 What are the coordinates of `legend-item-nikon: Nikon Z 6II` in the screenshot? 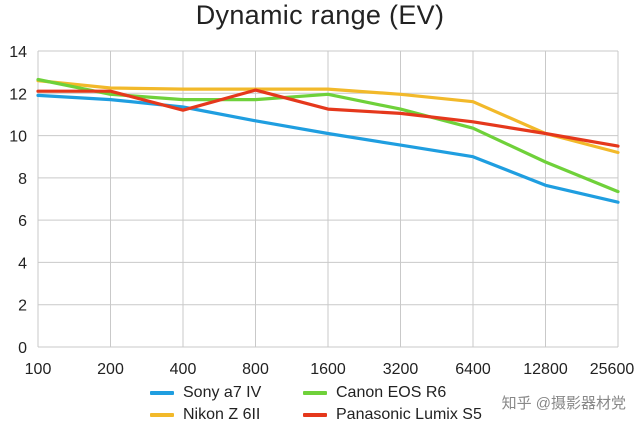 It's located at (205, 415).